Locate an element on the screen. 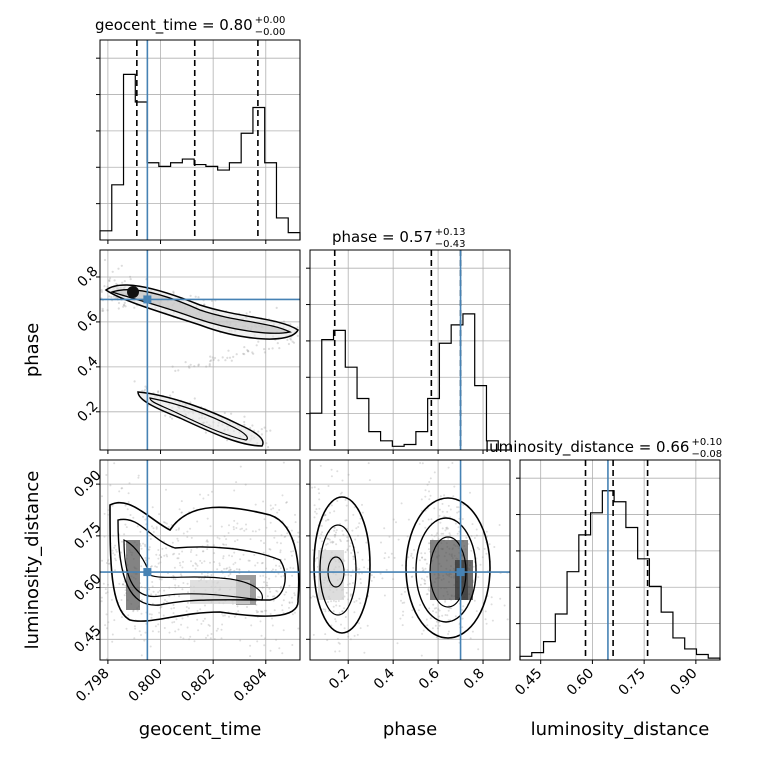  contour-mid is located at coordinates (201, 562).